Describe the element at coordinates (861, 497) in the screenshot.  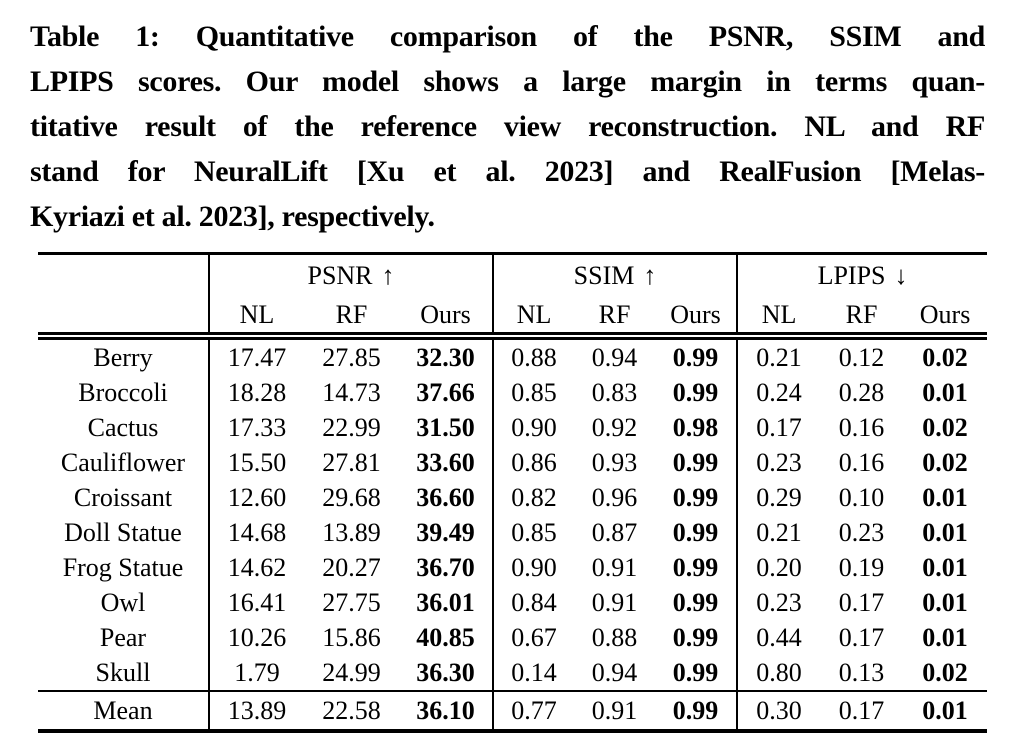
I see `lpips-rf-value: 0.10` at that location.